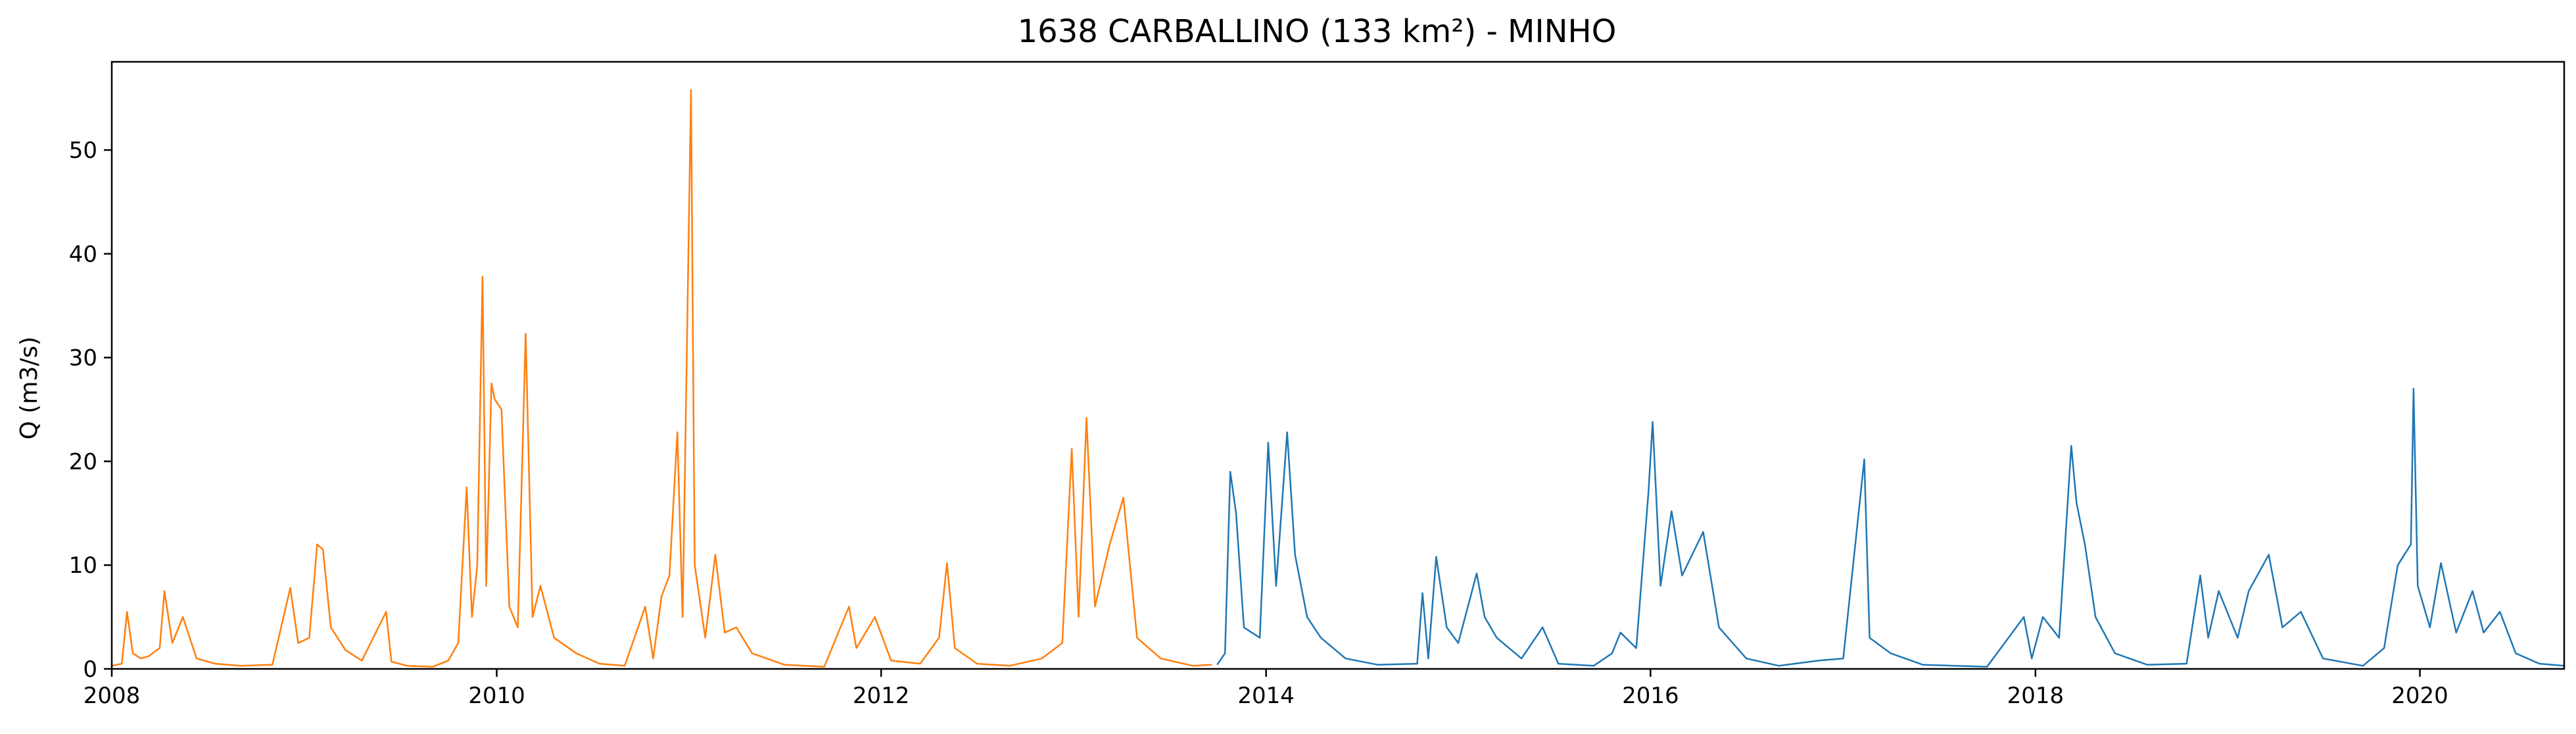 This screenshot has width=2576, height=734. What do you see at coordinates (83, 566) in the screenshot?
I see `y-tick-label-10: 10` at bounding box center [83, 566].